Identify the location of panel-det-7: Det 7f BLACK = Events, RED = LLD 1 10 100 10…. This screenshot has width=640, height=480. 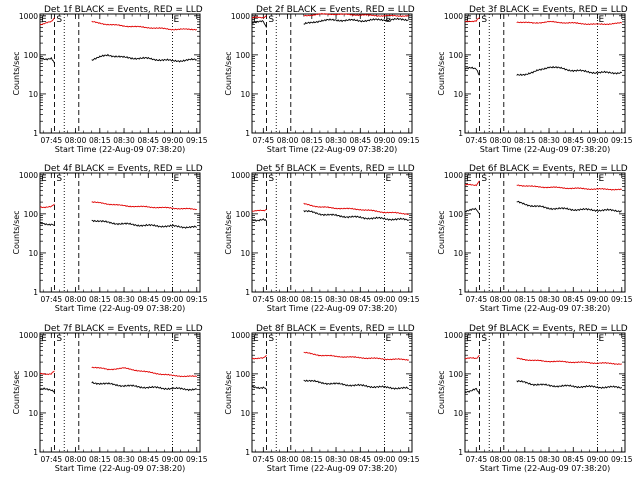
(110, 398).